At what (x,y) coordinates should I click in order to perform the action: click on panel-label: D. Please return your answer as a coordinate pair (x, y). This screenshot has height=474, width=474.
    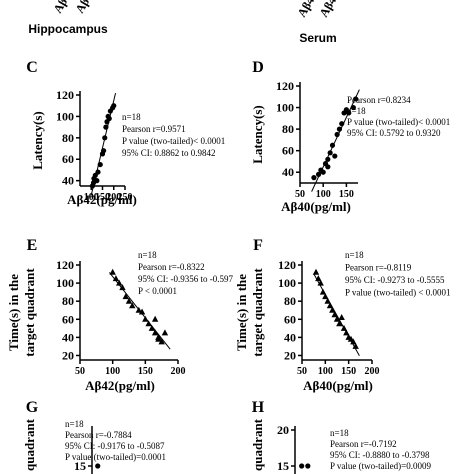
    Looking at the image, I should click on (258, 67).